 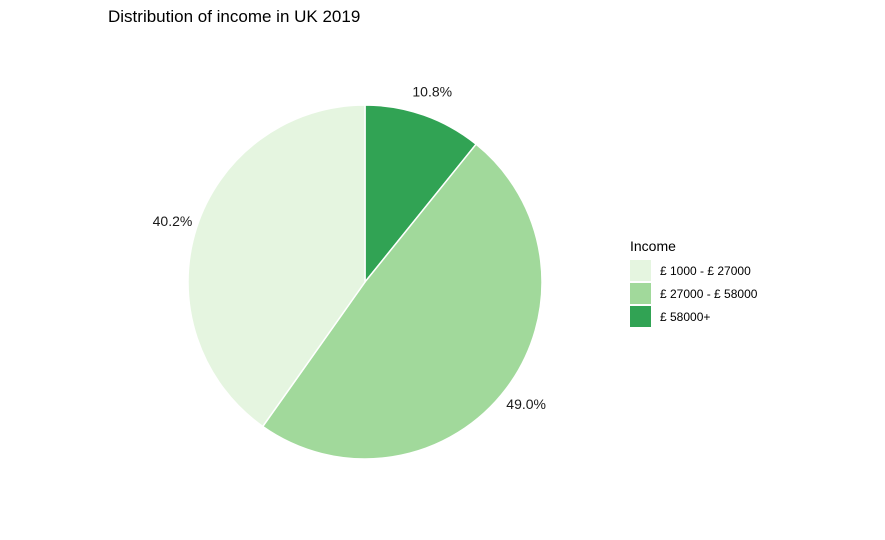 I want to click on legend-title: Income, so click(x=653, y=246).